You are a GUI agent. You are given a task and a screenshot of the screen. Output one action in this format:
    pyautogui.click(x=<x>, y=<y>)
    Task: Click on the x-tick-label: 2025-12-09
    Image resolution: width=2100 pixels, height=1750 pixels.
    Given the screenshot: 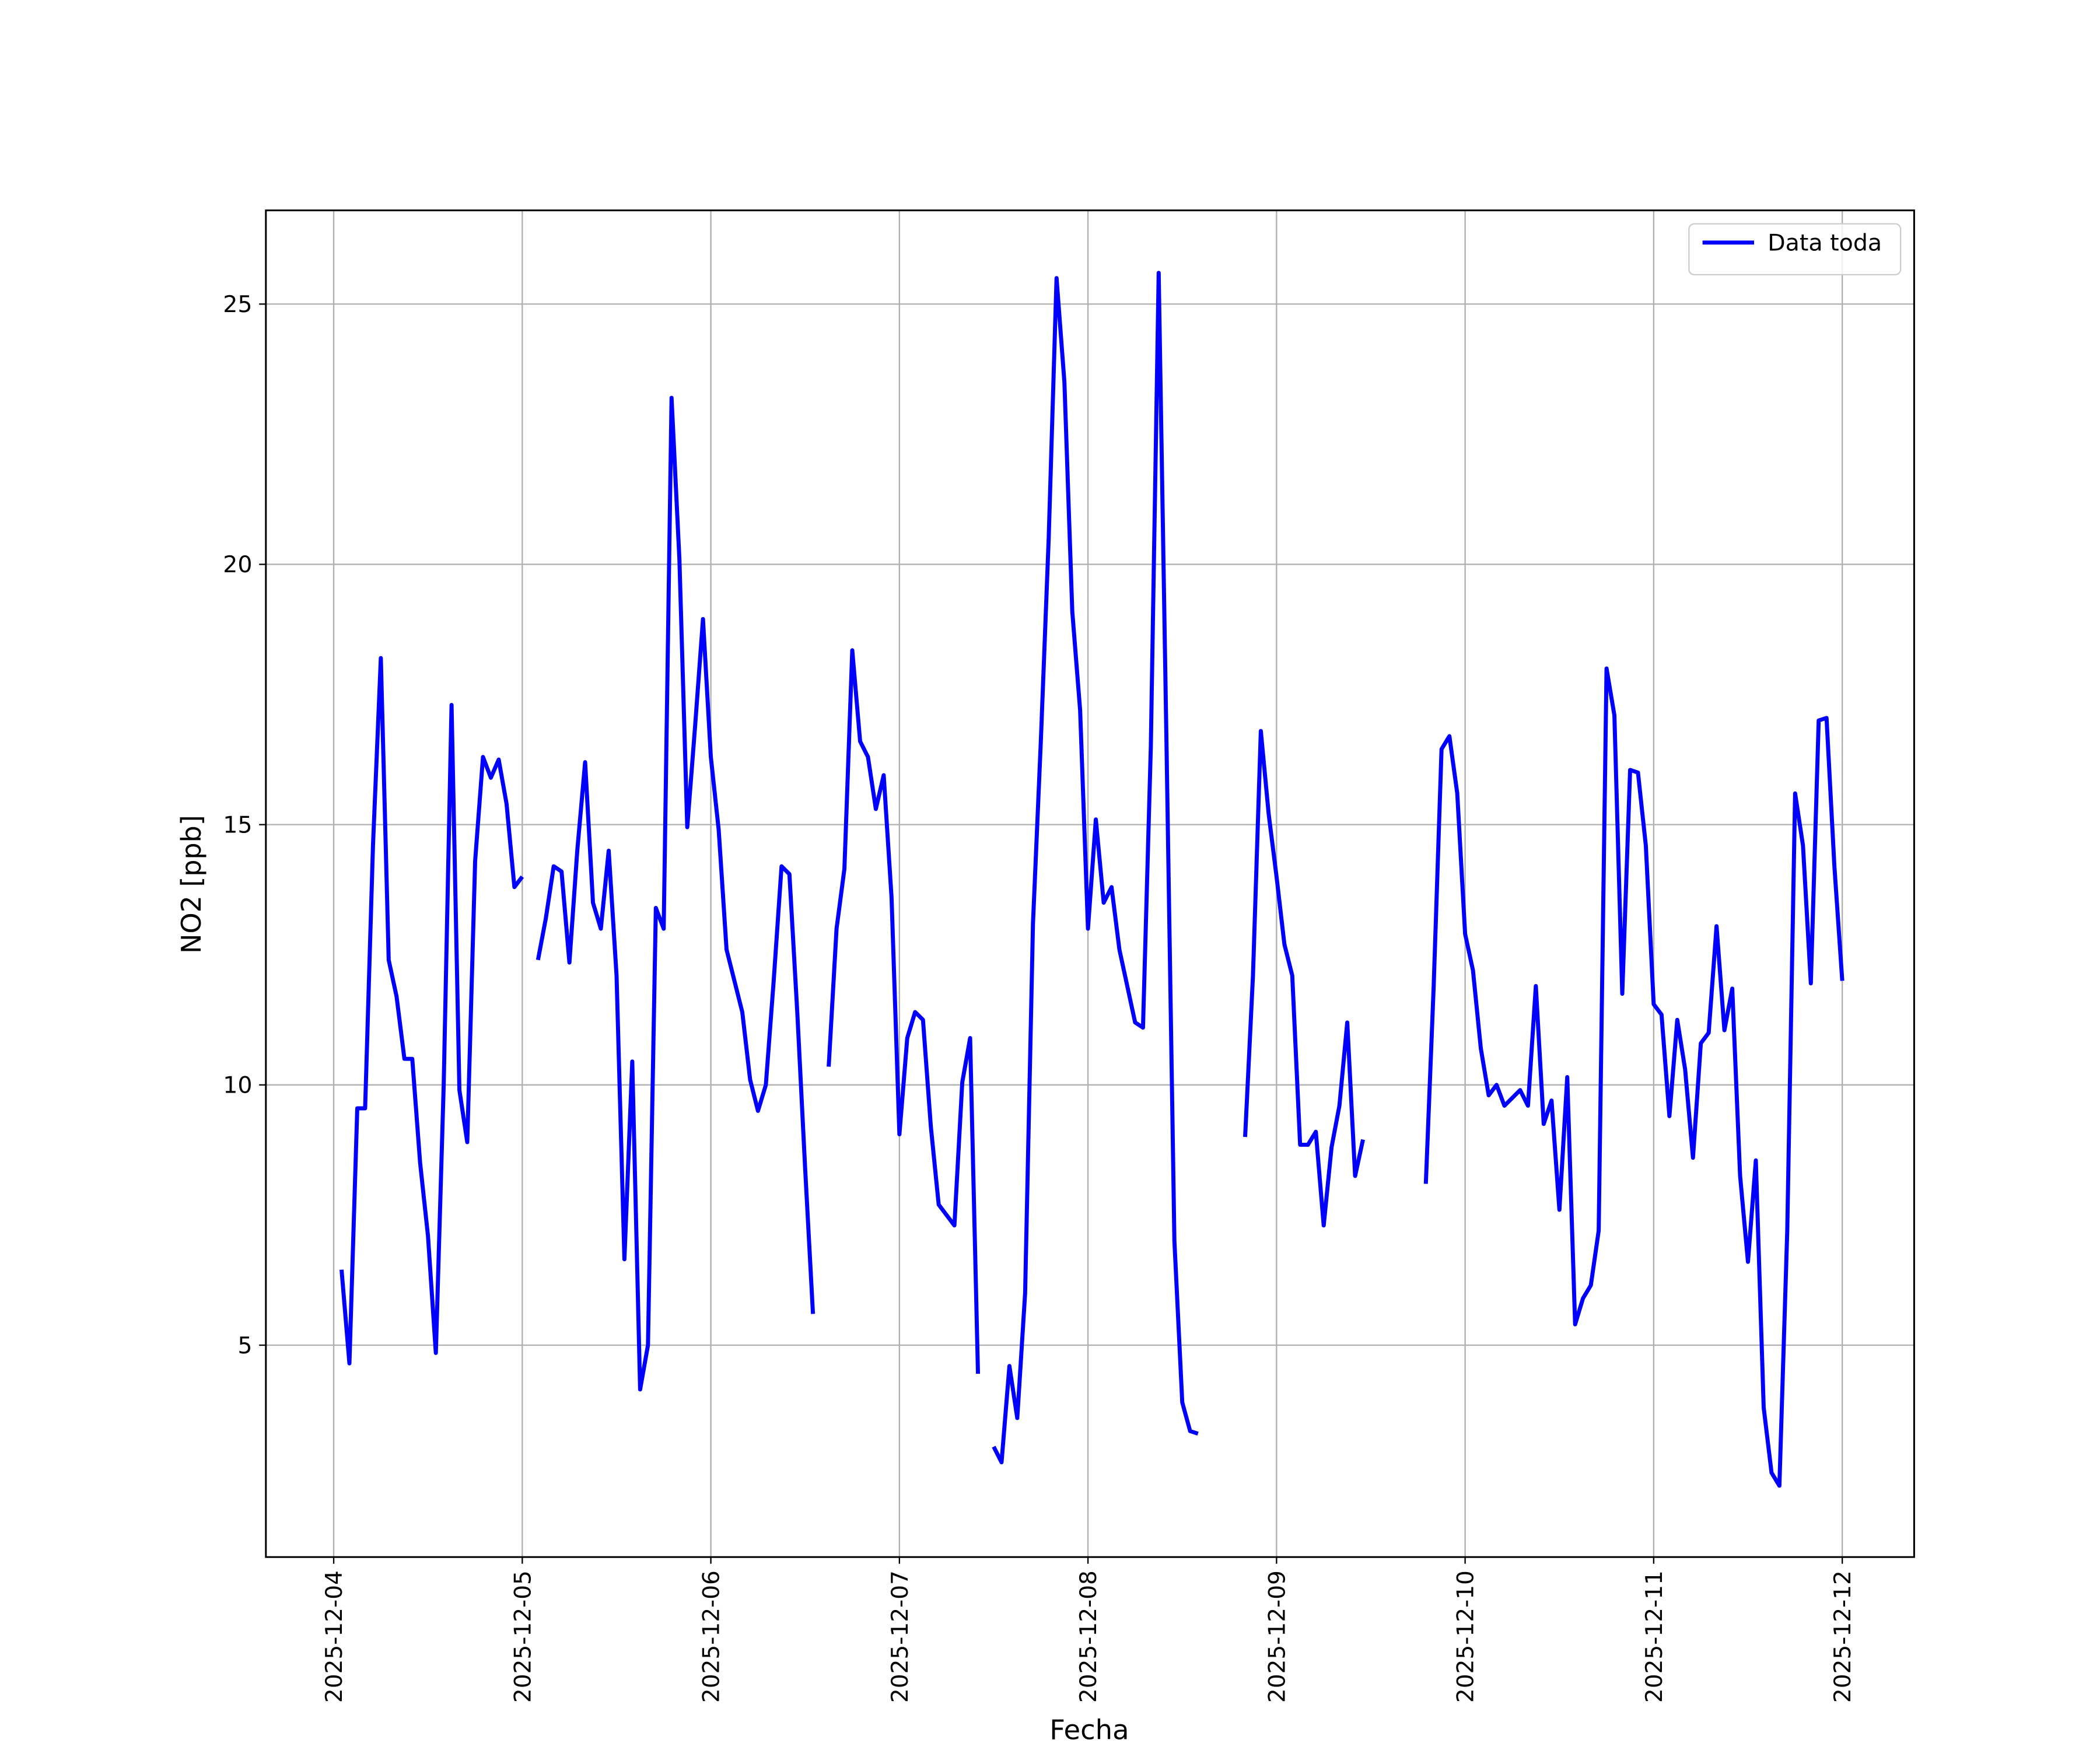 What is the action you would take?
    pyautogui.click(x=1277, y=1636)
    